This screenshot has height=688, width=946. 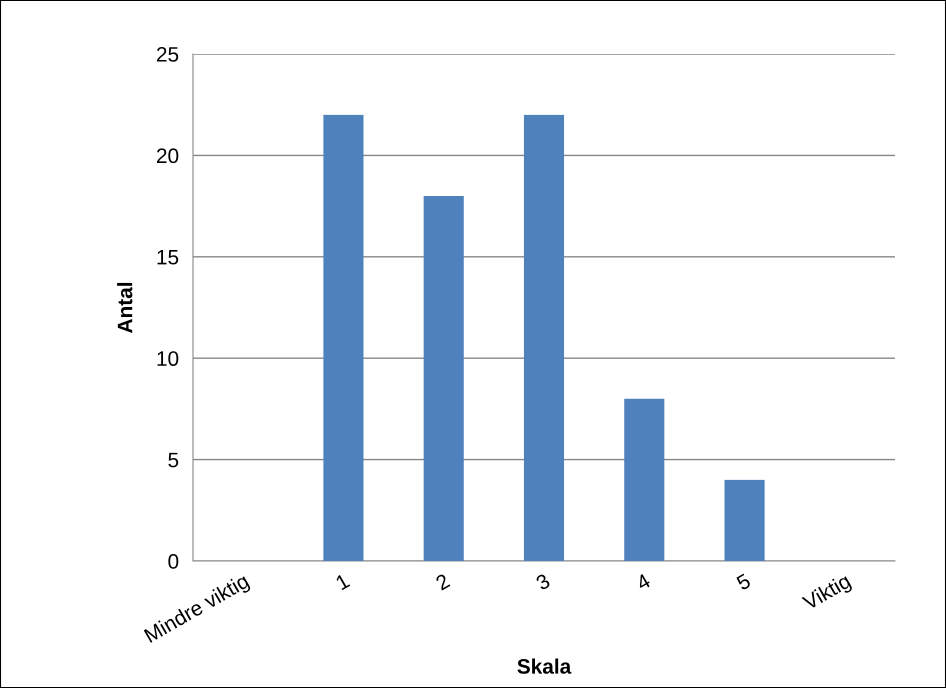 What do you see at coordinates (643, 582) in the screenshot?
I see `x-tick-label: 4` at bounding box center [643, 582].